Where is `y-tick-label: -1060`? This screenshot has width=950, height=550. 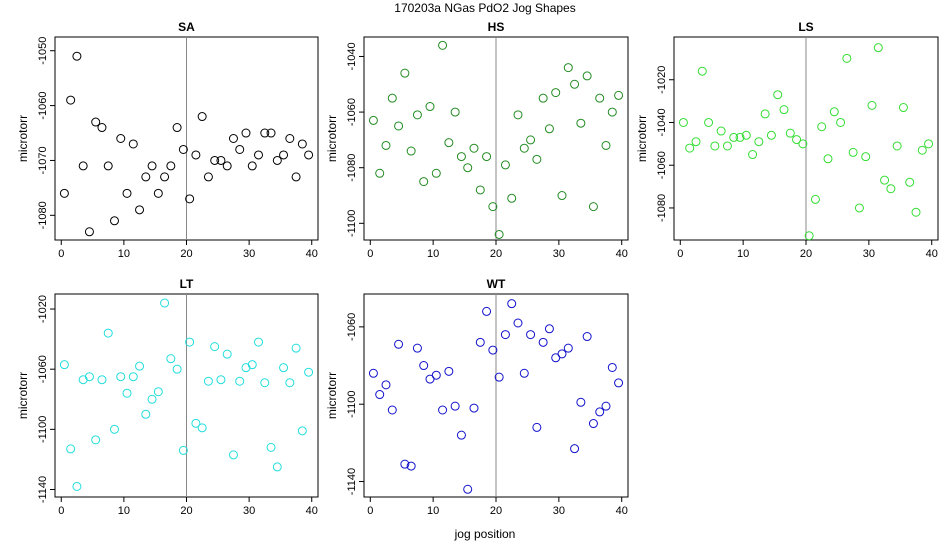 y-tick-label: -1060 is located at coordinates (43, 369).